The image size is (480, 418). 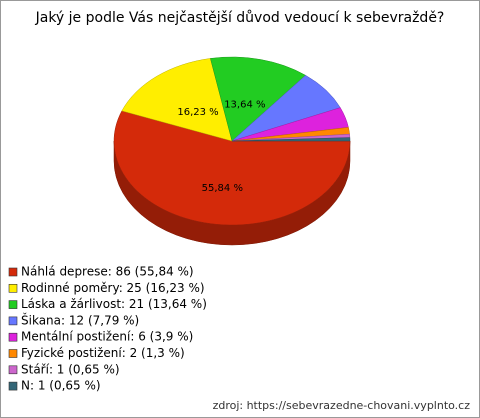 I want to click on legend-label: N: 1 (0,65 %), so click(x=61, y=386).